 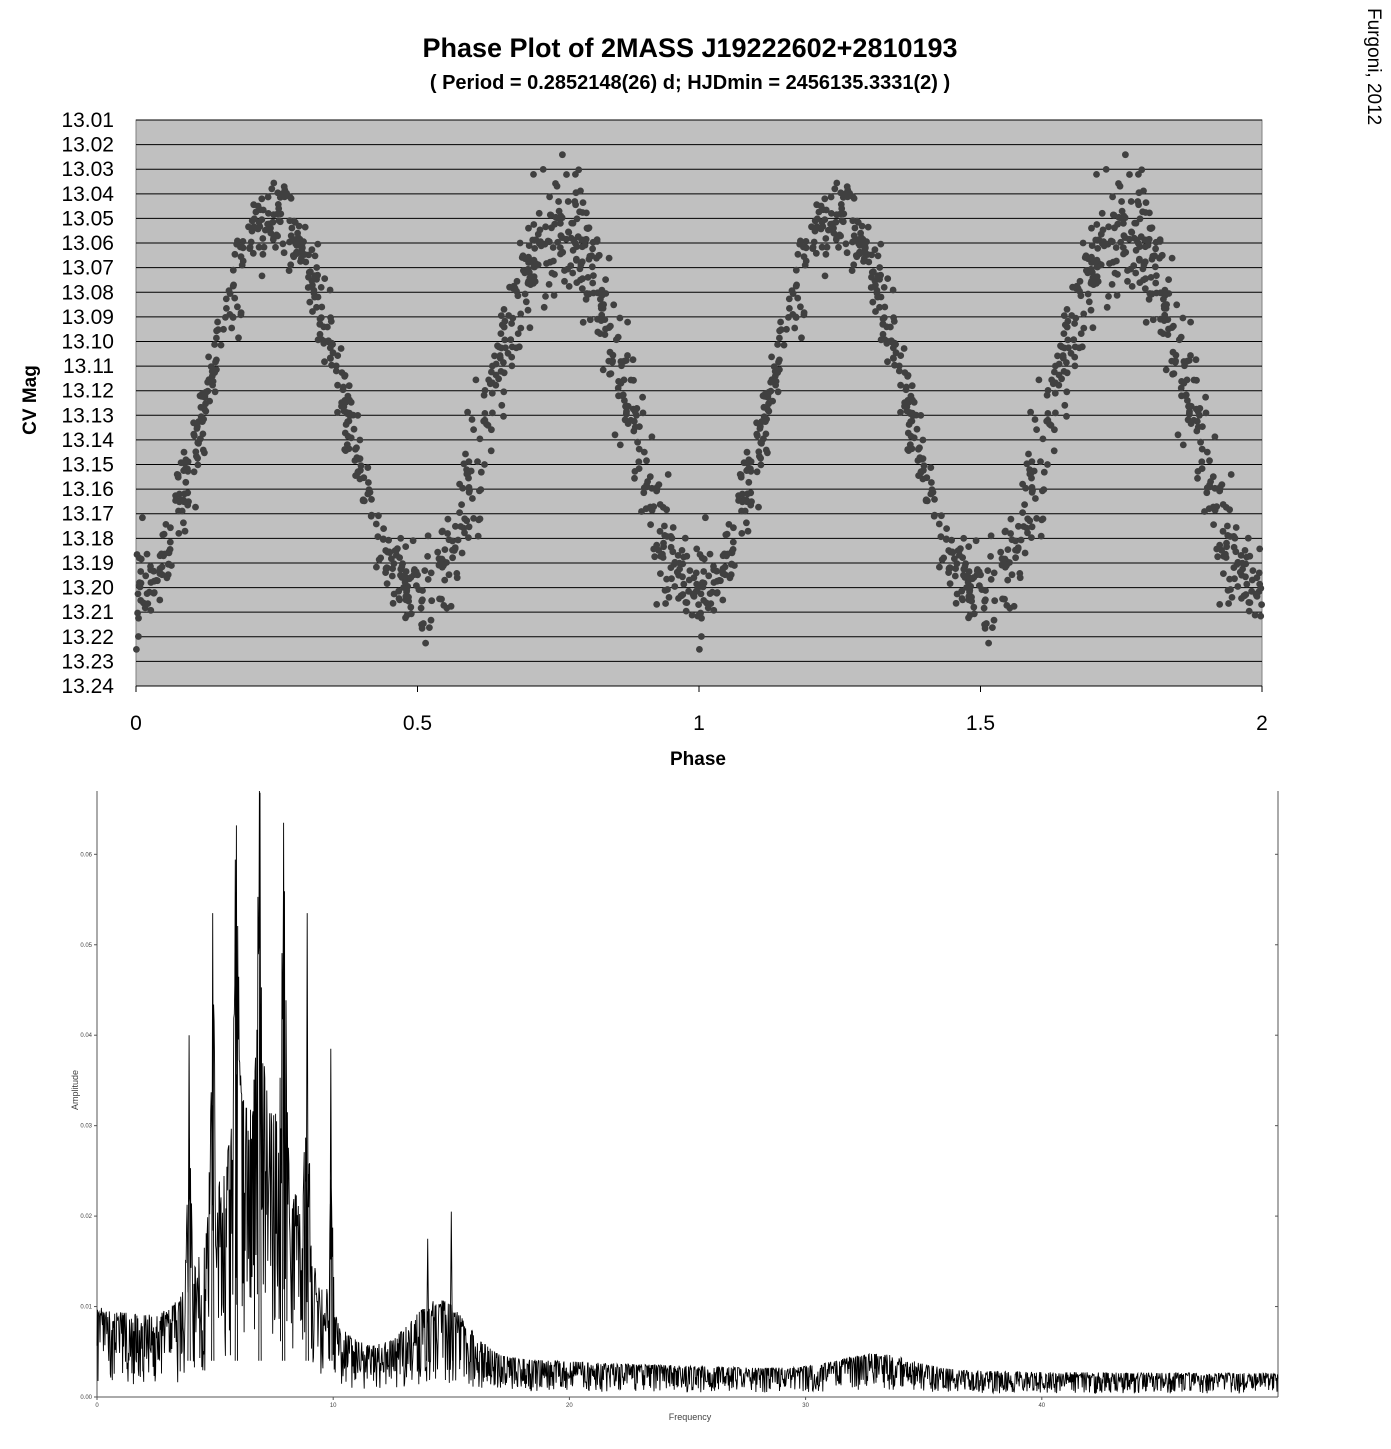 What do you see at coordinates (87, 218) in the screenshot?
I see `phase-plot-y-tick-label: 13.05` at bounding box center [87, 218].